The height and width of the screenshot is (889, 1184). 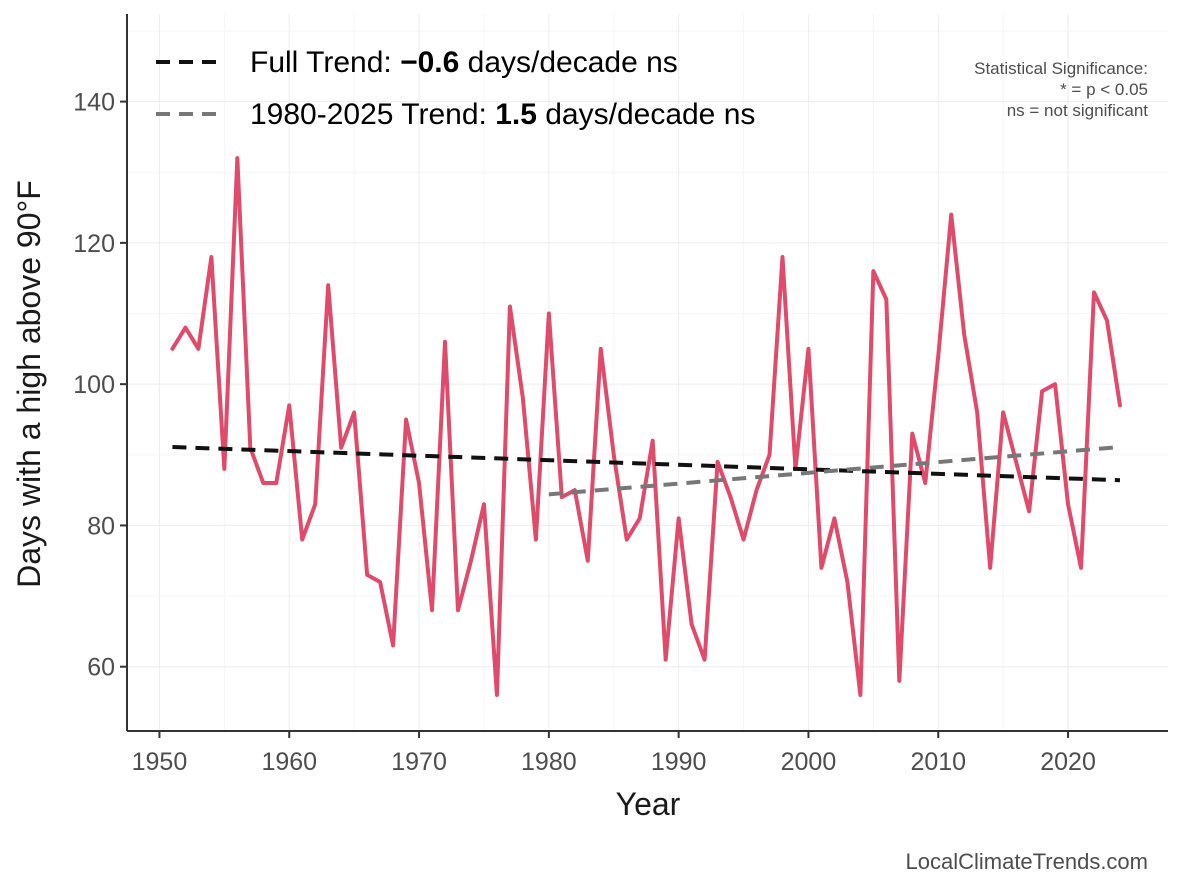 What do you see at coordinates (325, 62) in the screenshot?
I see `legend-prefix-full-trend: Full Trend:` at bounding box center [325, 62].